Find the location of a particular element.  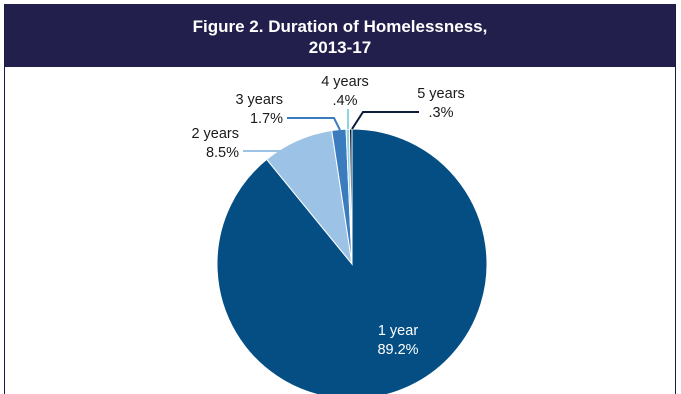

chart-title-line-2: 2013-17 is located at coordinates (340, 47).